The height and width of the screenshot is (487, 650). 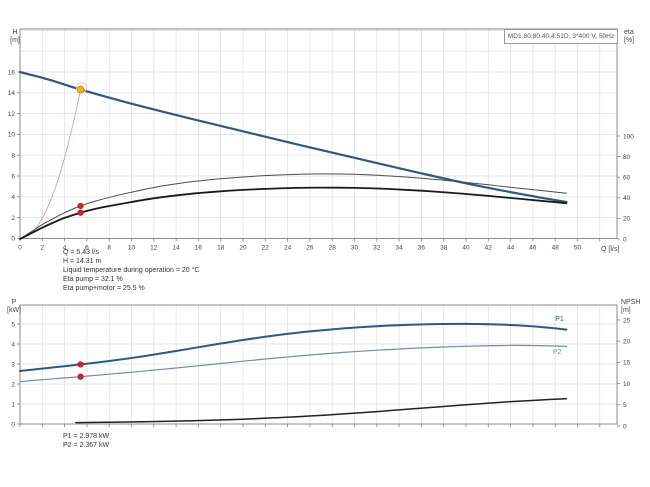 What do you see at coordinates (104, 288) in the screenshot?
I see `annotation-line: Eta pump+motor = 25.5 %` at bounding box center [104, 288].